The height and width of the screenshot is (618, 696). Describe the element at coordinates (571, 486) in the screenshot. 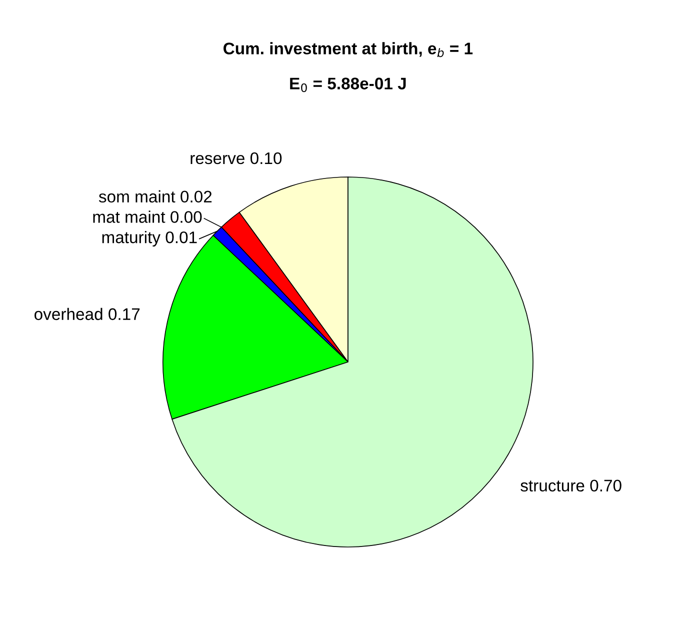

I see `slice-label: structure 0.70` at that location.